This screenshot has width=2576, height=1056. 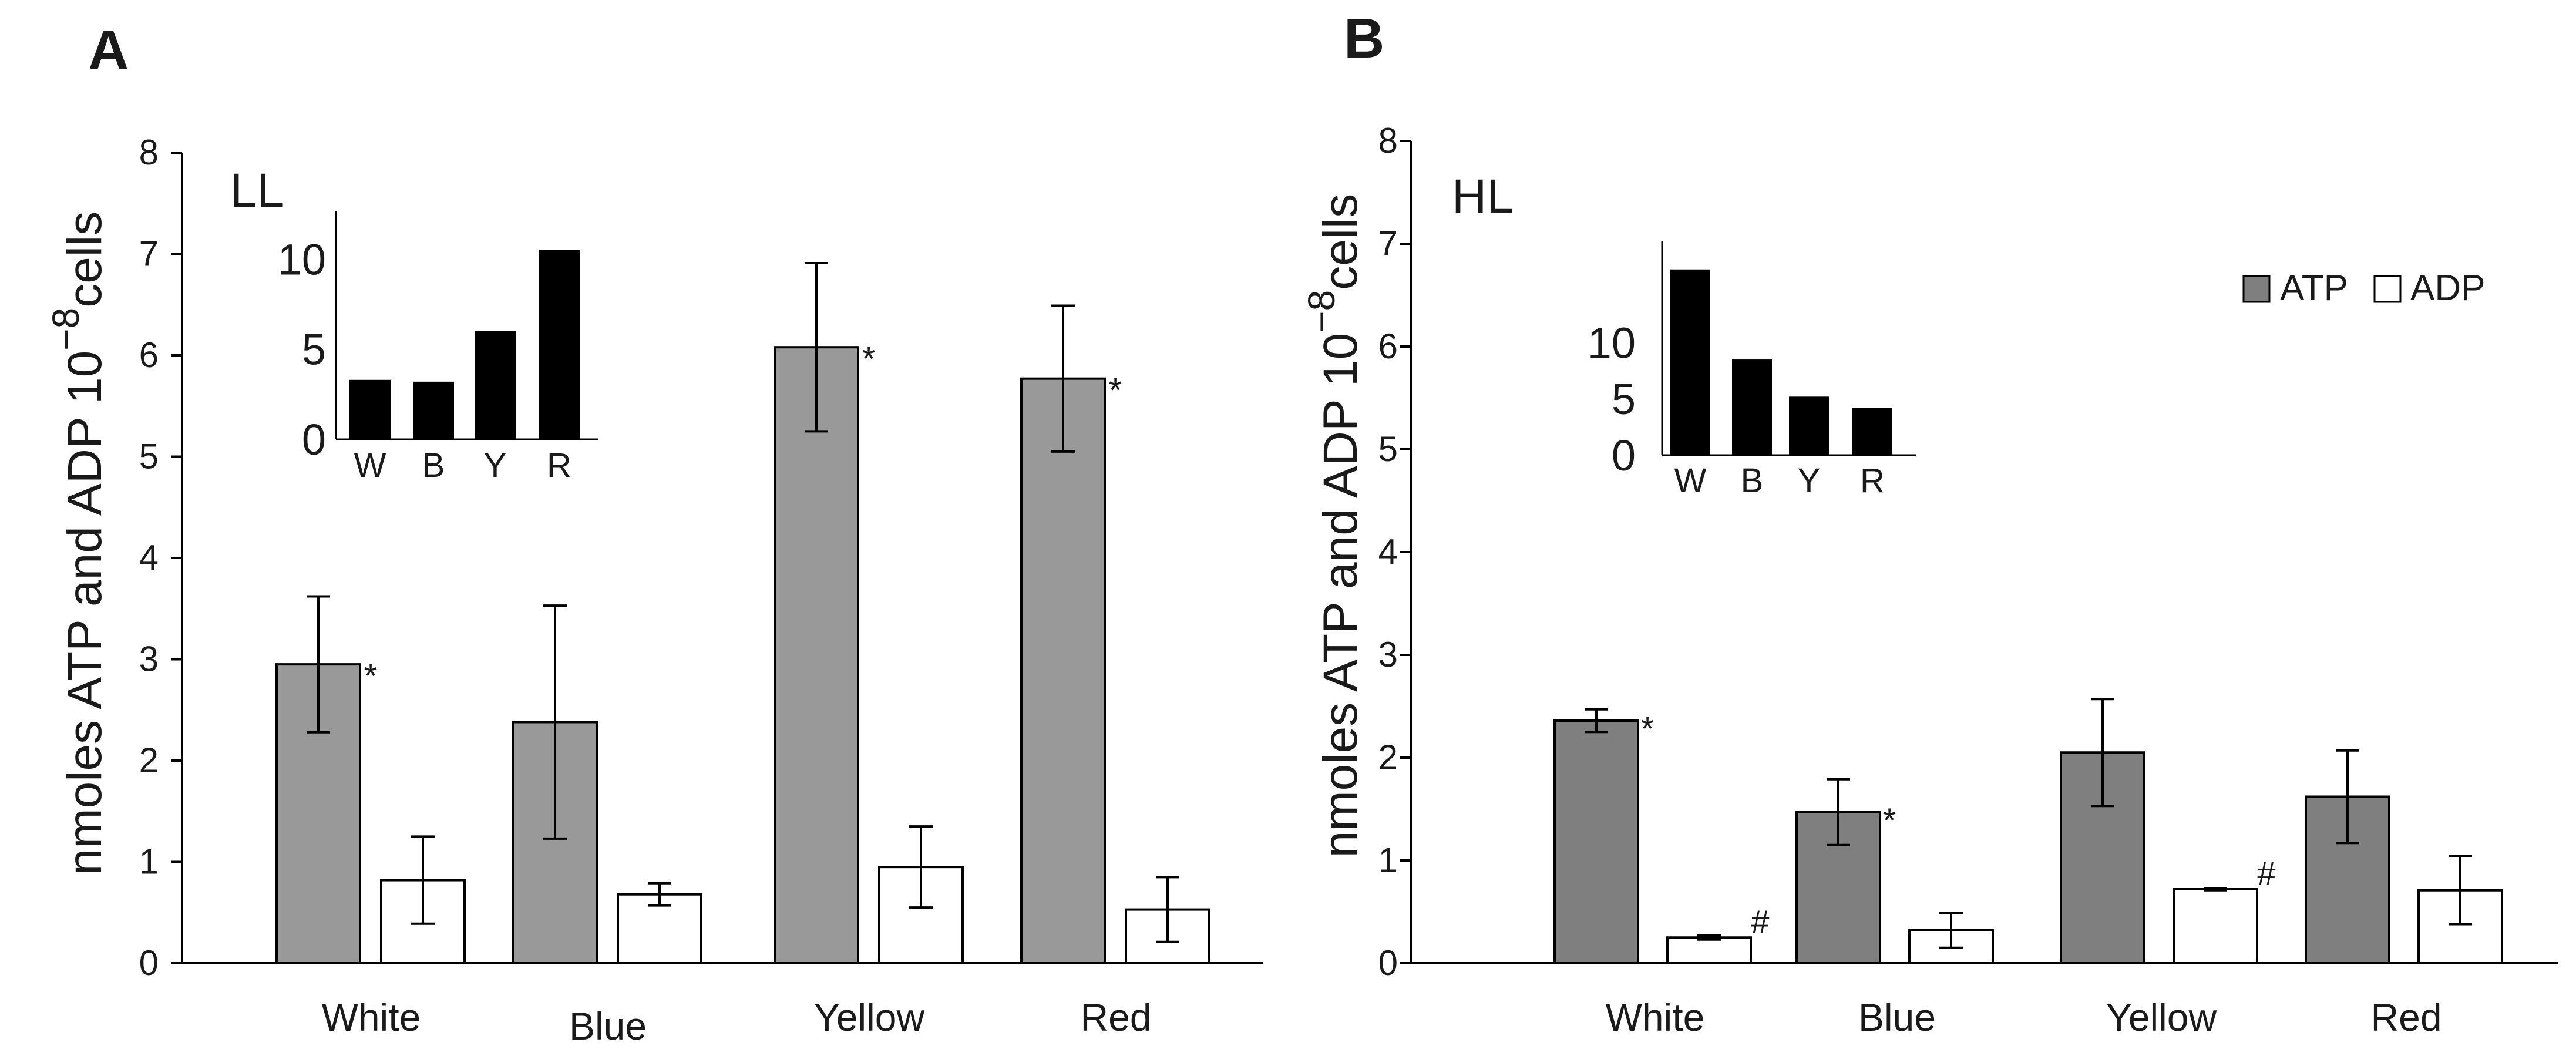 What do you see at coordinates (2028, 868) in the screenshot?
I see `bar-marks: White Blue Yellow Red * * # #` at bounding box center [2028, 868].